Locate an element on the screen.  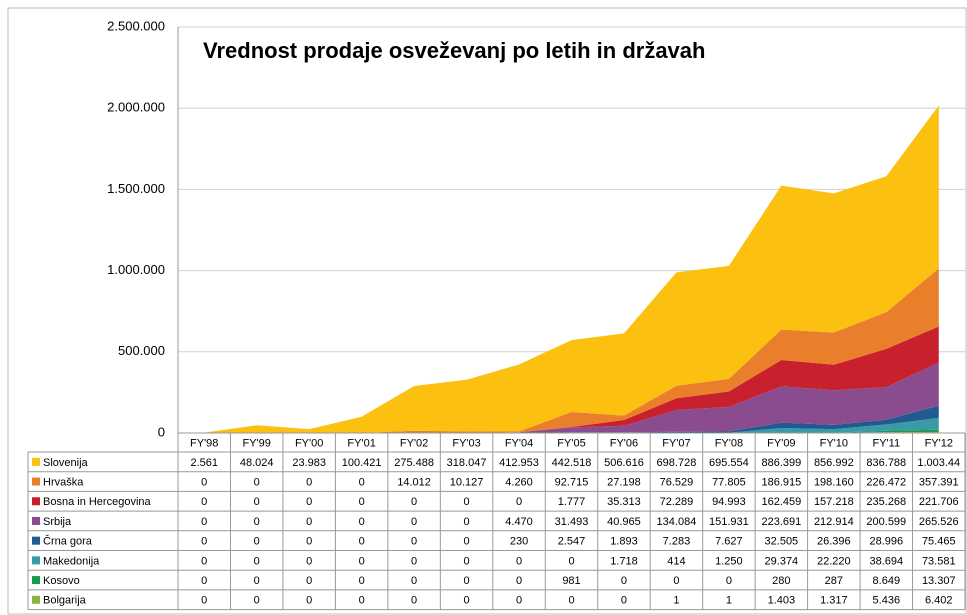
table-cell: 1.003.44 is located at coordinates (938, 463).